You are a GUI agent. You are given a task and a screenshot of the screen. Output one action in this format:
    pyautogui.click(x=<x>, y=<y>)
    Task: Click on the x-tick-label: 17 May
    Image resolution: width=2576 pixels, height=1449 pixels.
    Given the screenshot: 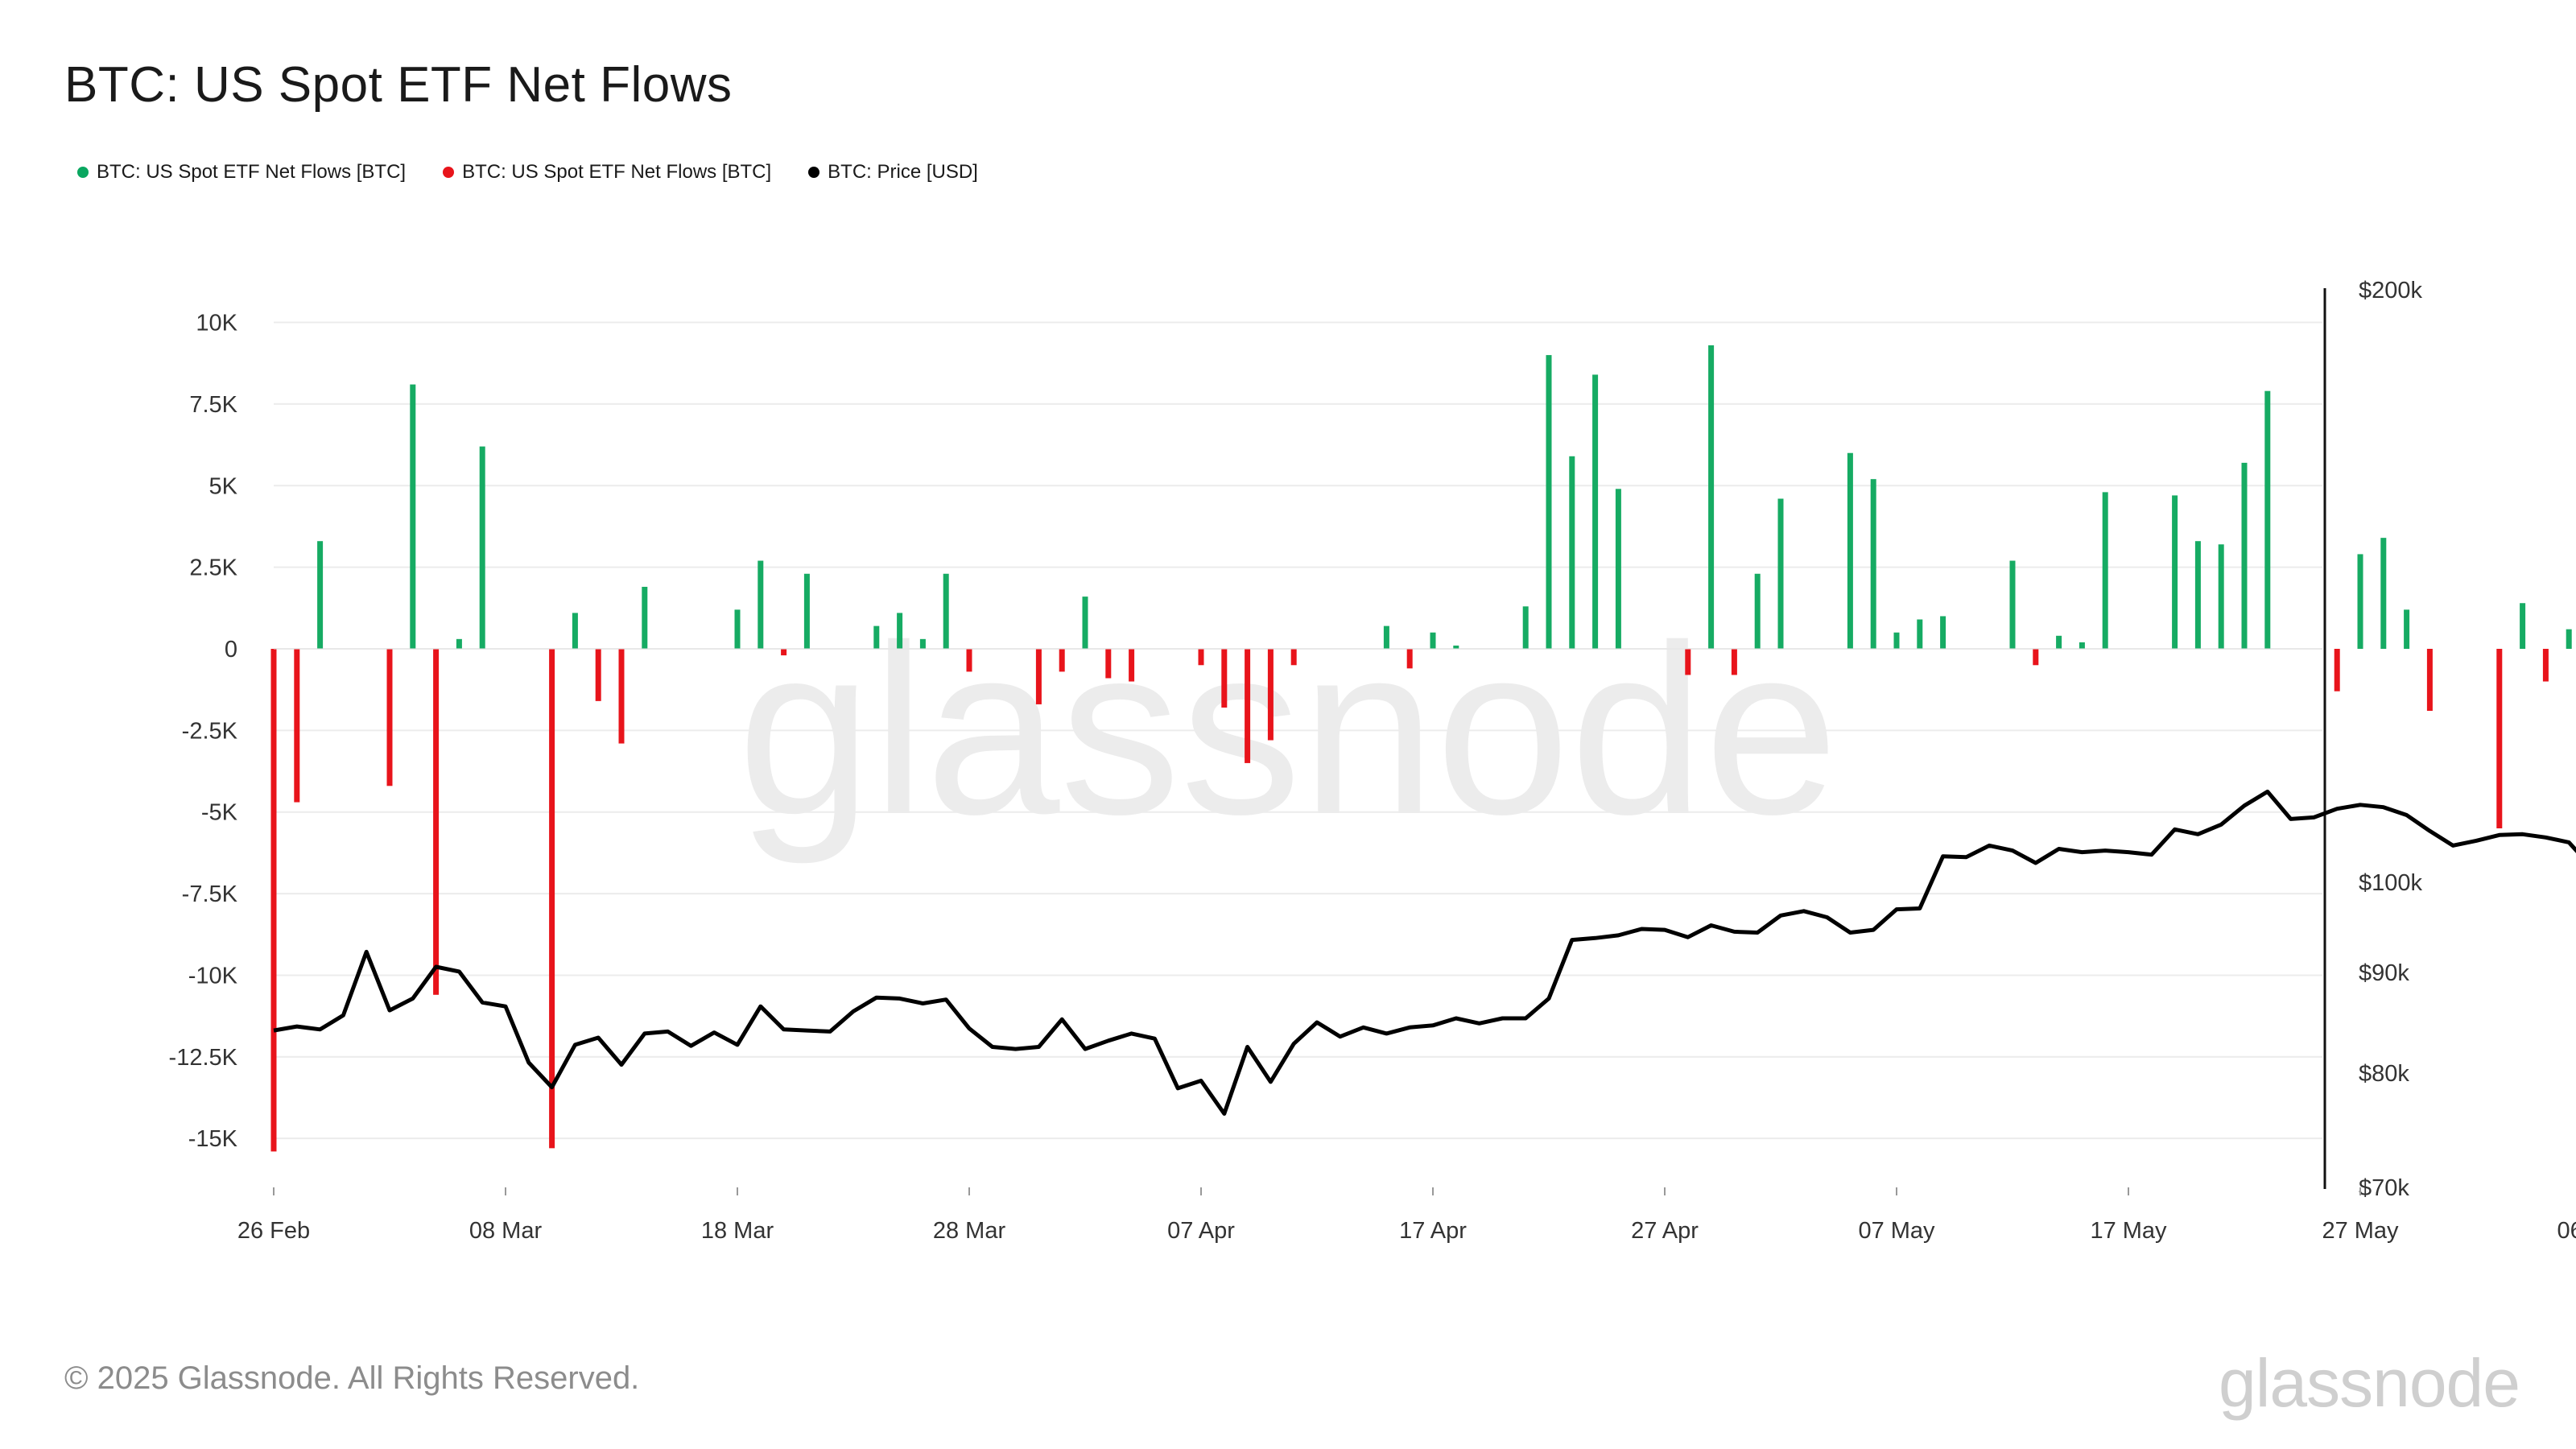 What is the action you would take?
    pyautogui.click(x=2128, y=1231)
    